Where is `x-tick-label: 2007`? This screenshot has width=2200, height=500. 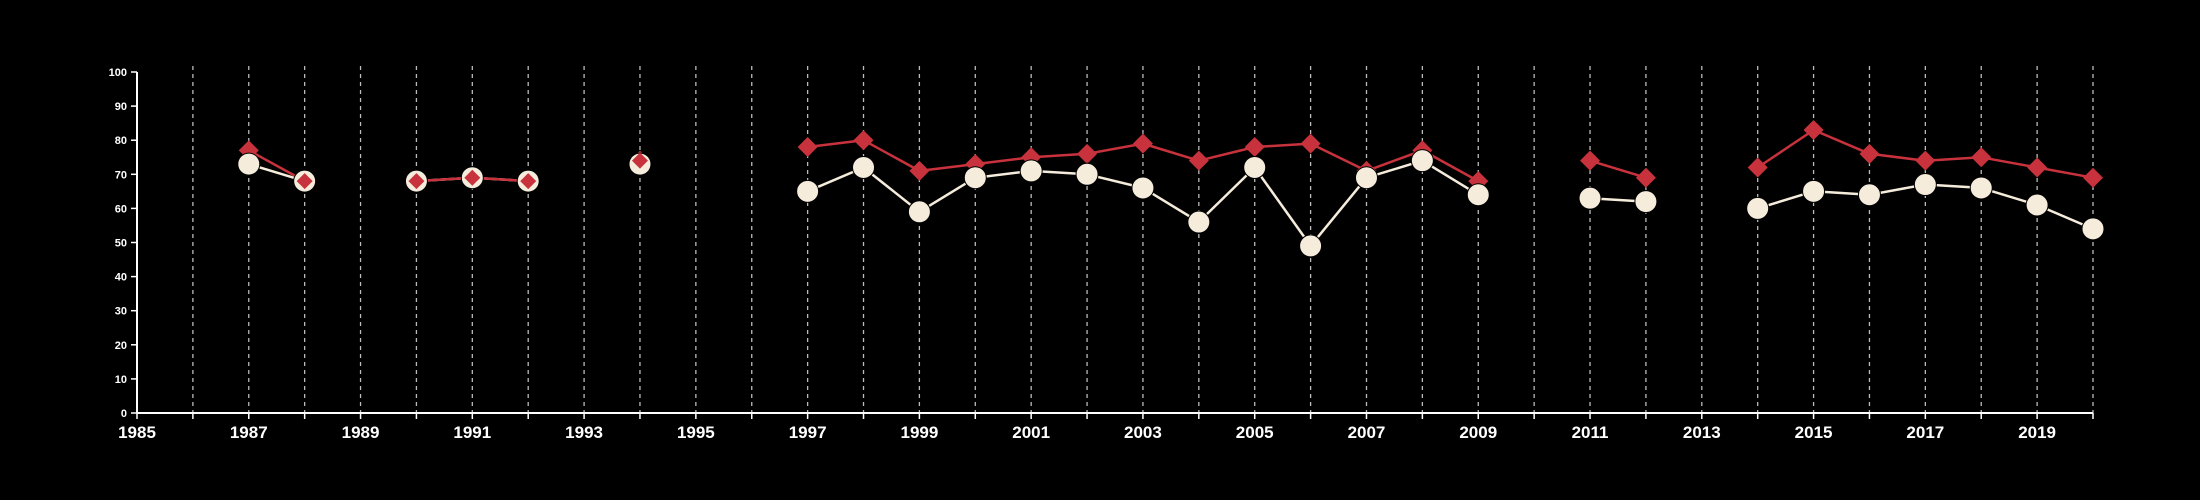 x-tick-label: 2007 is located at coordinates (1367, 432).